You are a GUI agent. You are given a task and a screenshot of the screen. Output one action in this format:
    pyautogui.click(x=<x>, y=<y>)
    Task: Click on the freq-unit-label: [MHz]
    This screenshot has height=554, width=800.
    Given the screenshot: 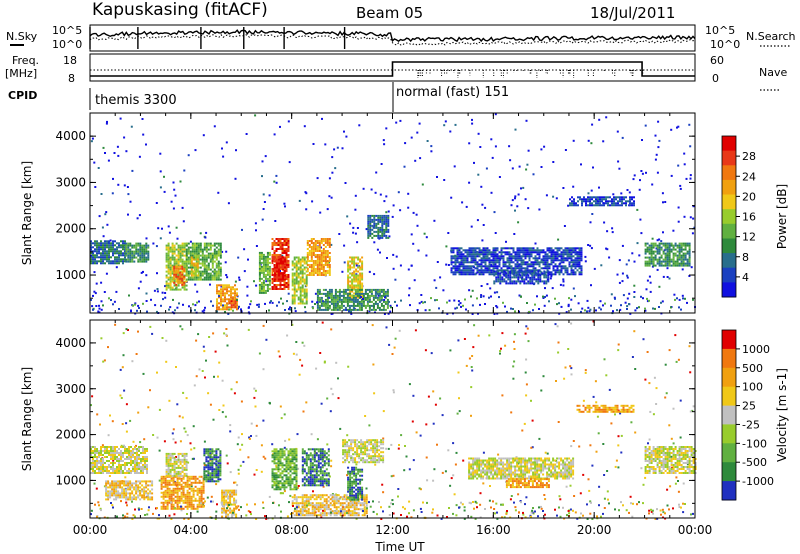 What is the action you would take?
    pyautogui.click(x=21, y=73)
    